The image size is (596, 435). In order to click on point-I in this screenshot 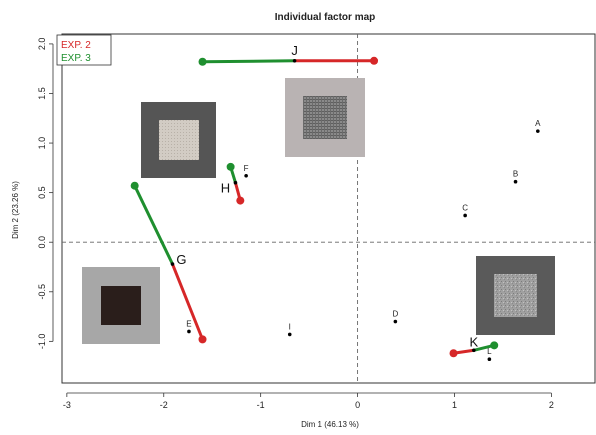, I will do `click(289, 334)`.